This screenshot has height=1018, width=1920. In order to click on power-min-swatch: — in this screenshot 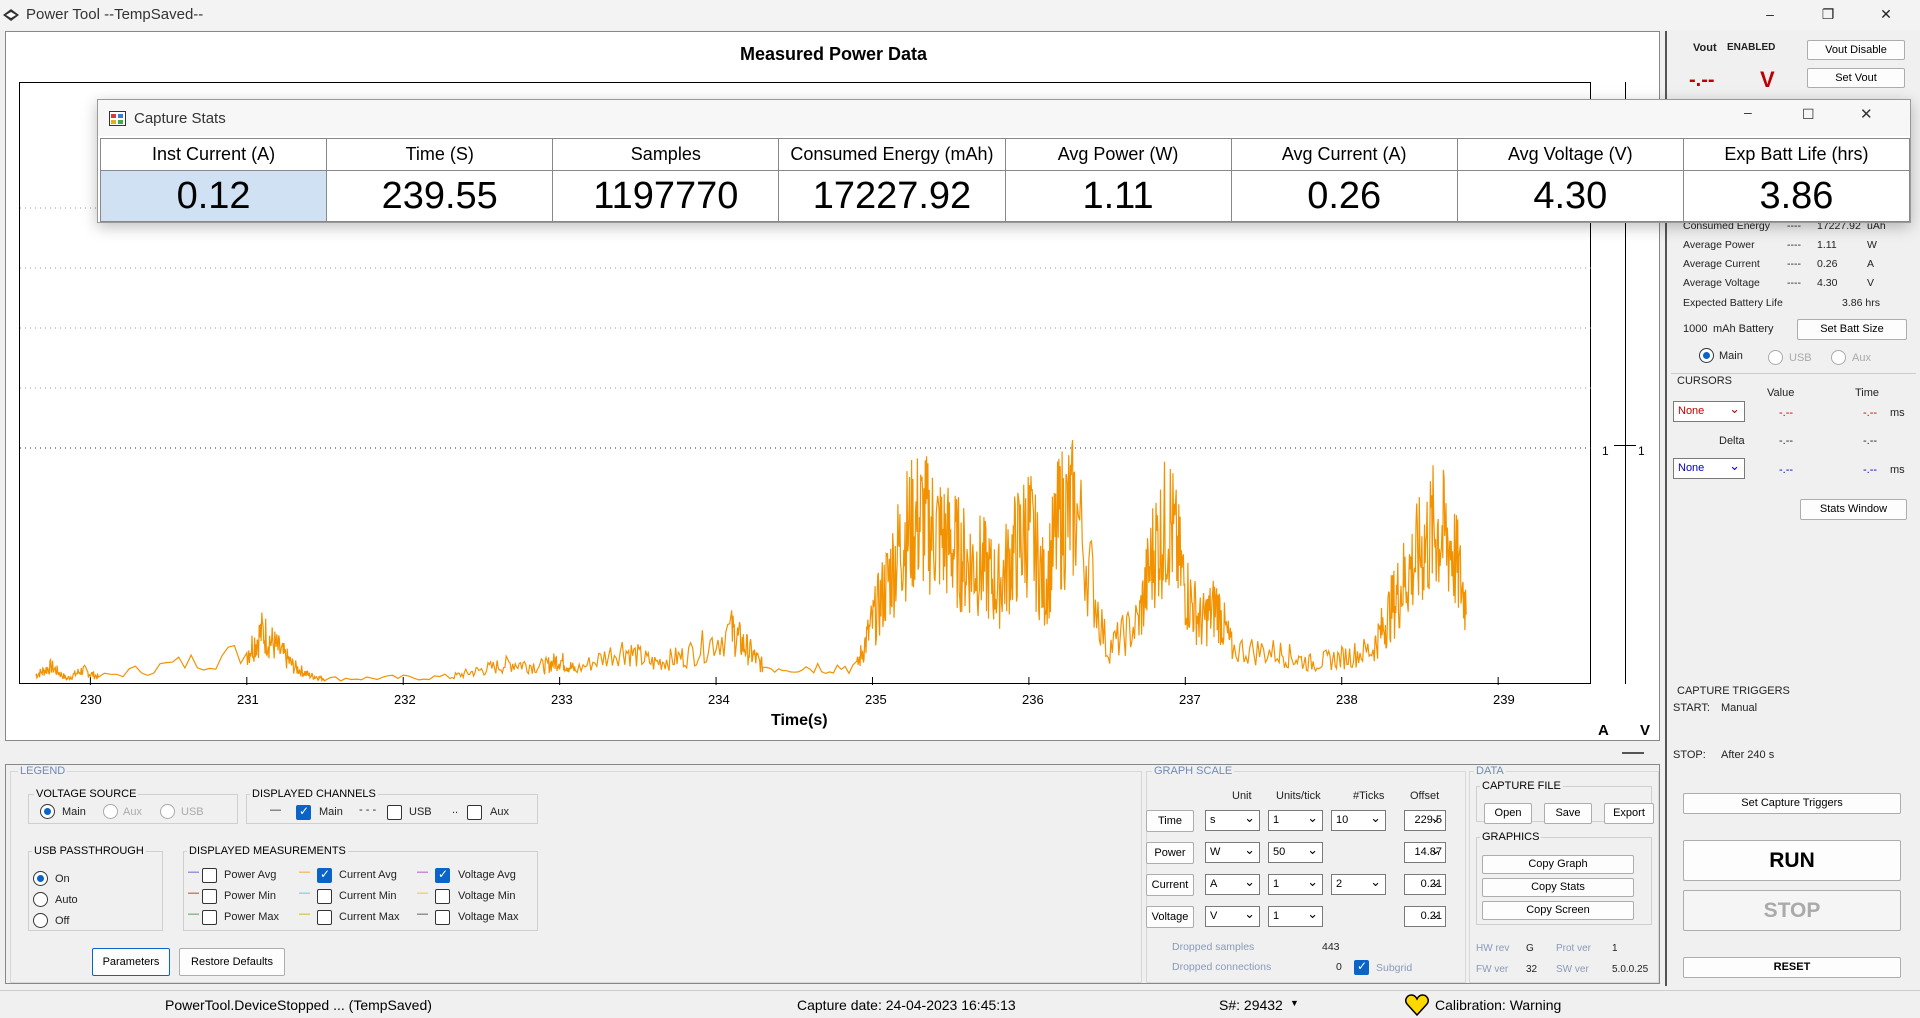, I will do `click(193, 893)`.